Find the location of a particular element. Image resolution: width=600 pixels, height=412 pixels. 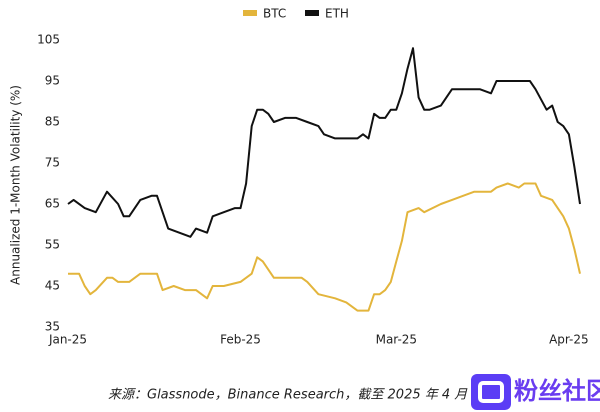

y-tick-label: 65 is located at coordinates (52, 204).